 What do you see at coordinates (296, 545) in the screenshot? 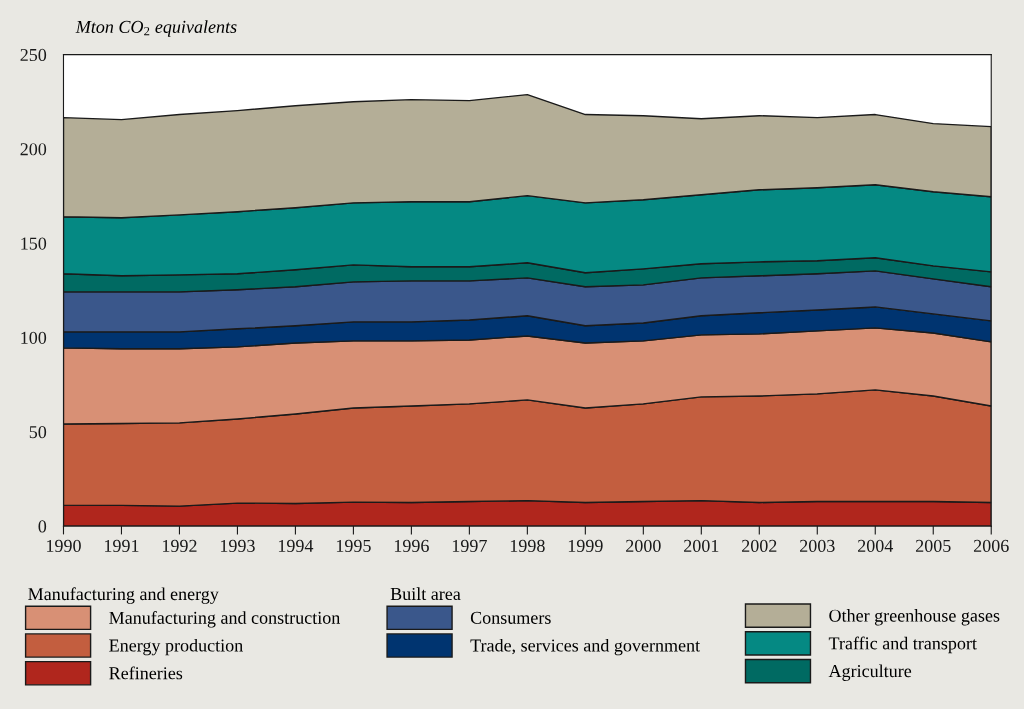
I see `x-tick-label: 1994` at bounding box center [296, 545].